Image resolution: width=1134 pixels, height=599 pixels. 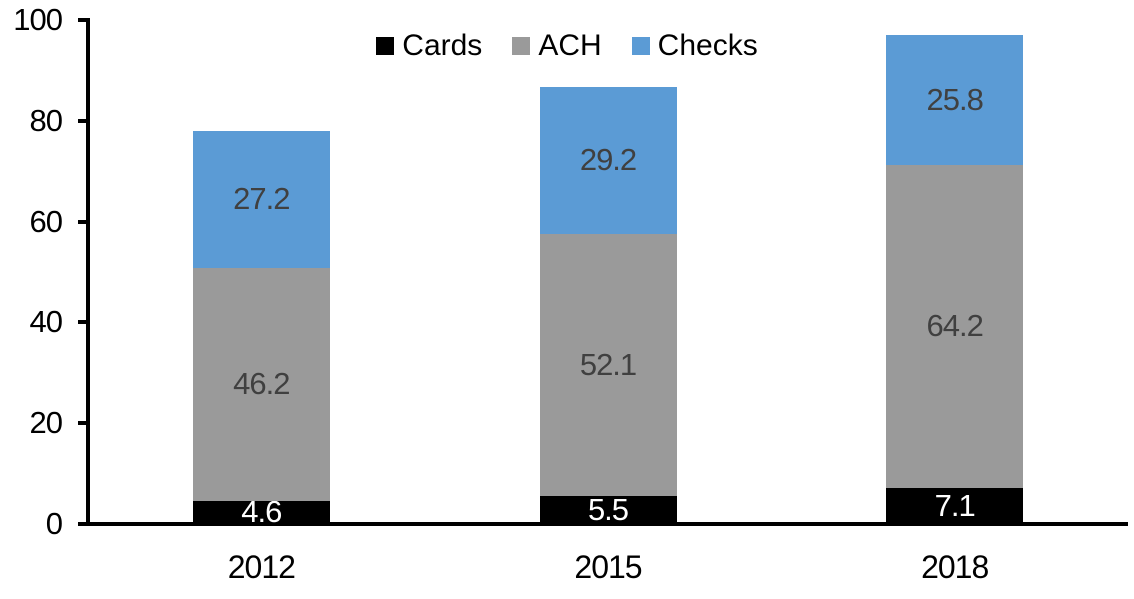 I want to click on data-label-checks: 29.2, so click(x=608, y=160).